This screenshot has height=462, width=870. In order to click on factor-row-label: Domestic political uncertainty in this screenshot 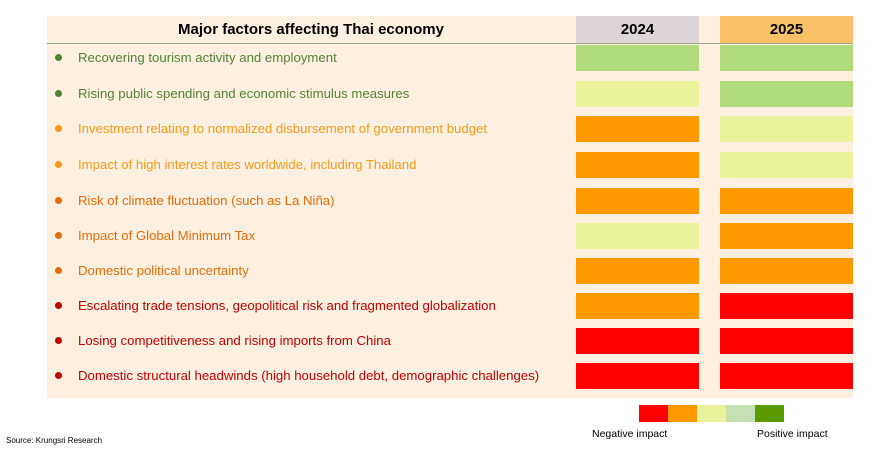, I will do `click(152, 271)`.